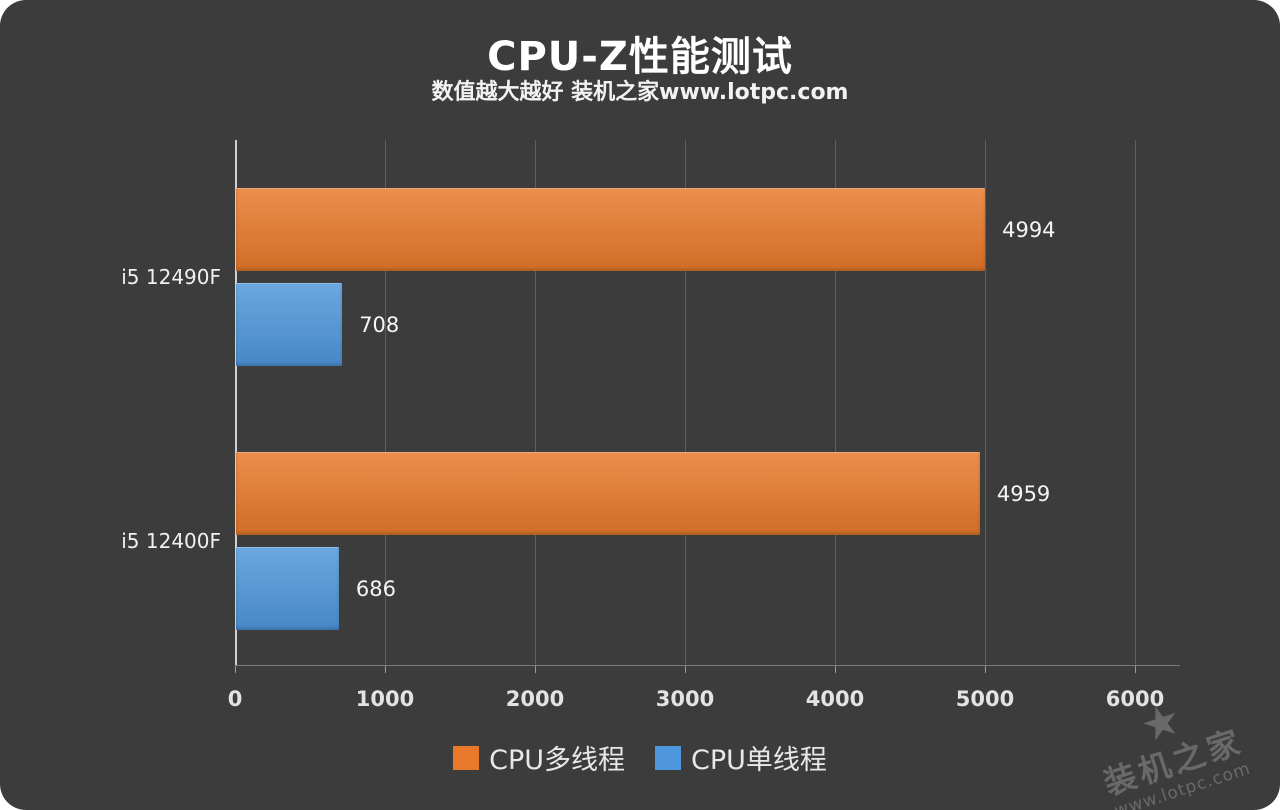  I want to click on chart-subtitle: 数值越大越好 装机之家www.lotpc.com, so click(640, 92).